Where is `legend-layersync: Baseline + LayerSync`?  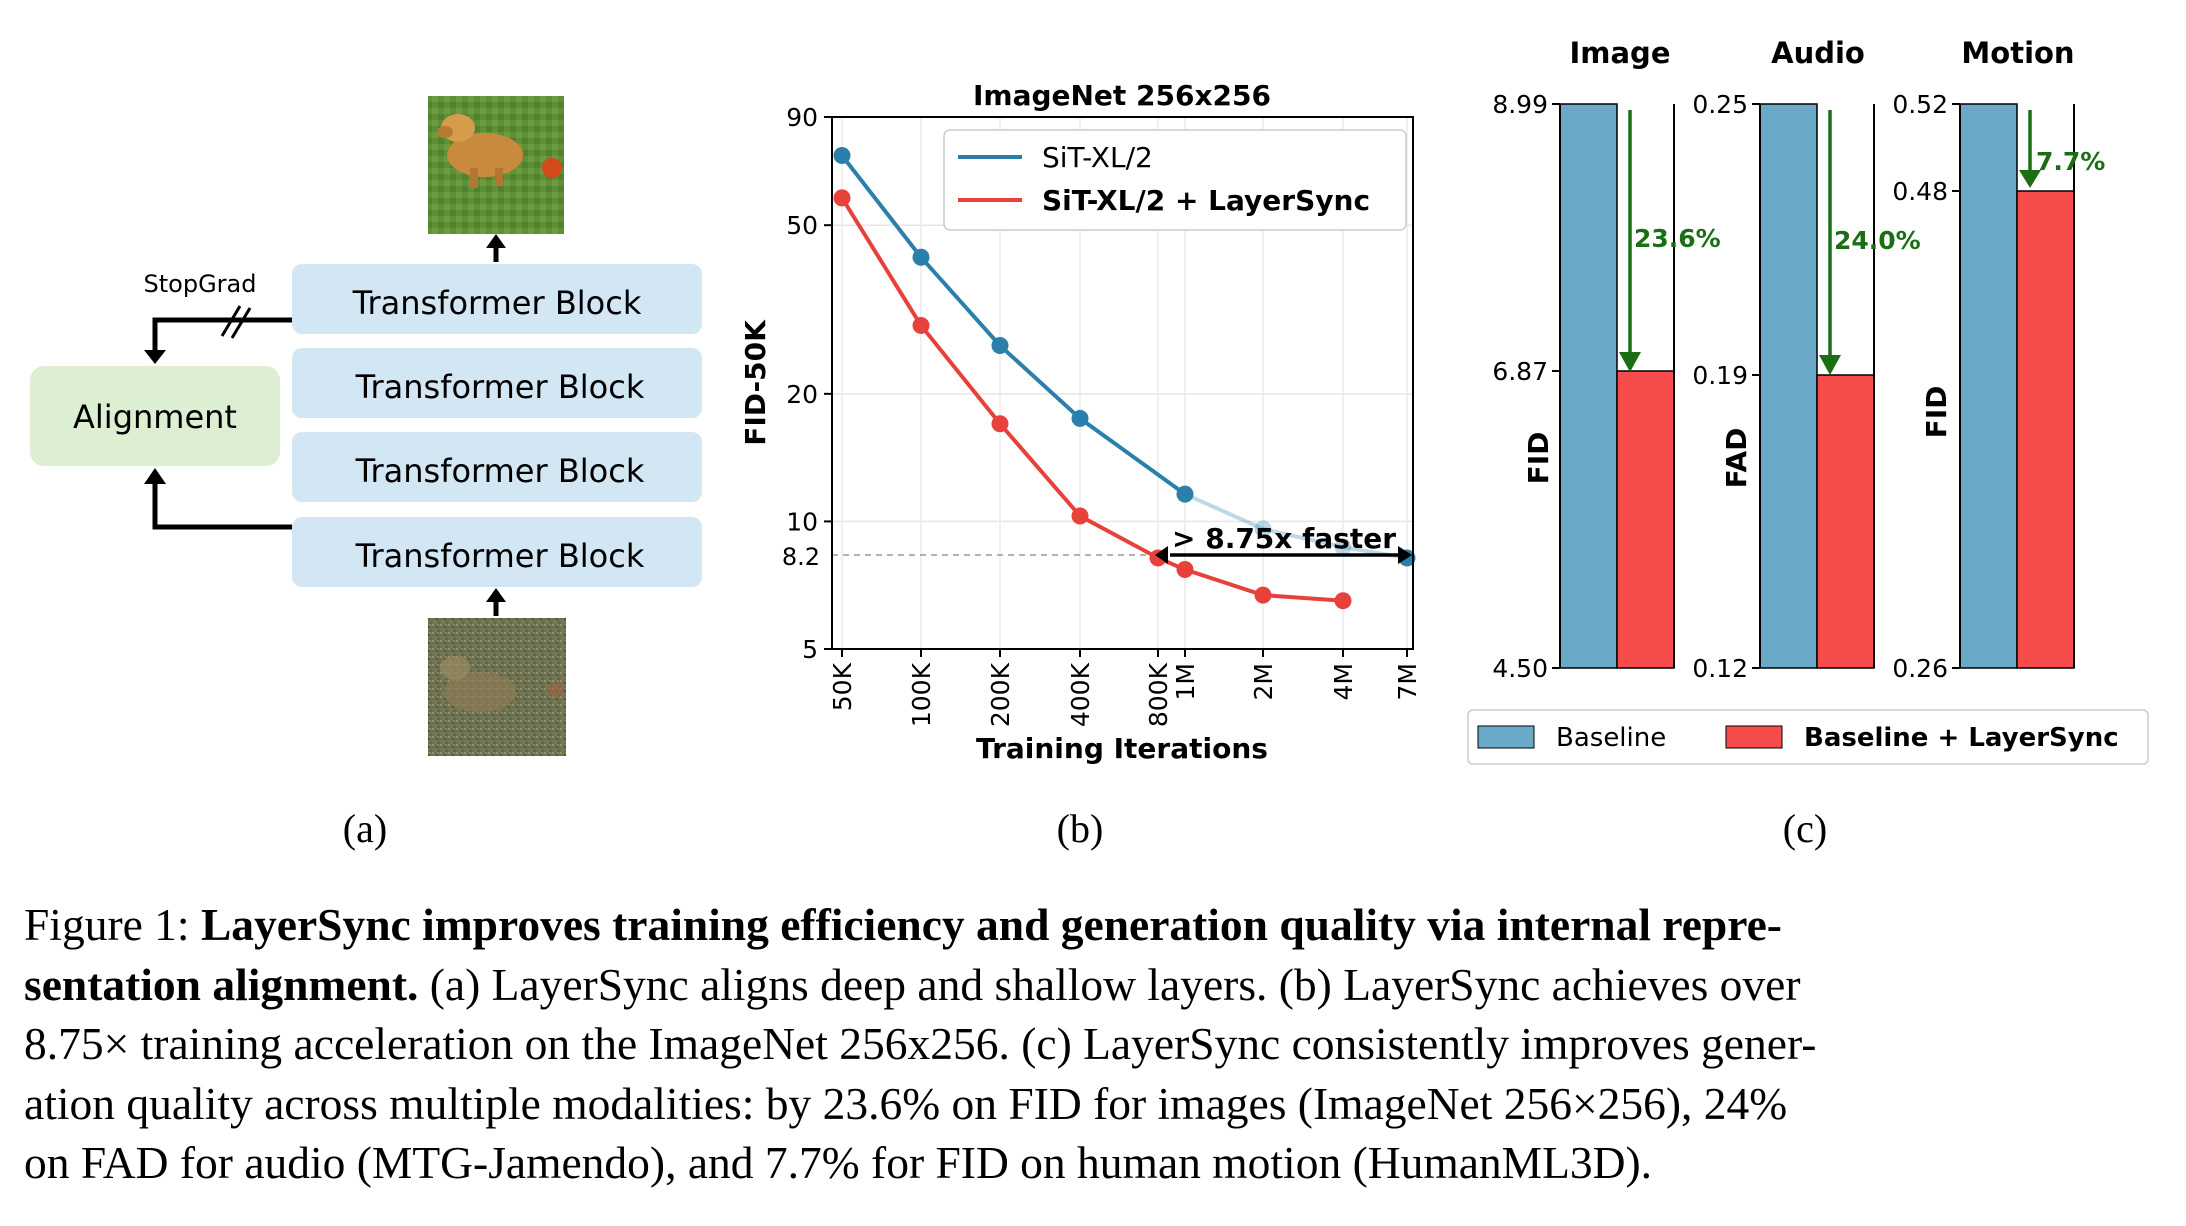
legend-layersync: Baseline + LayerSync is located at coordinates (1961, 738).